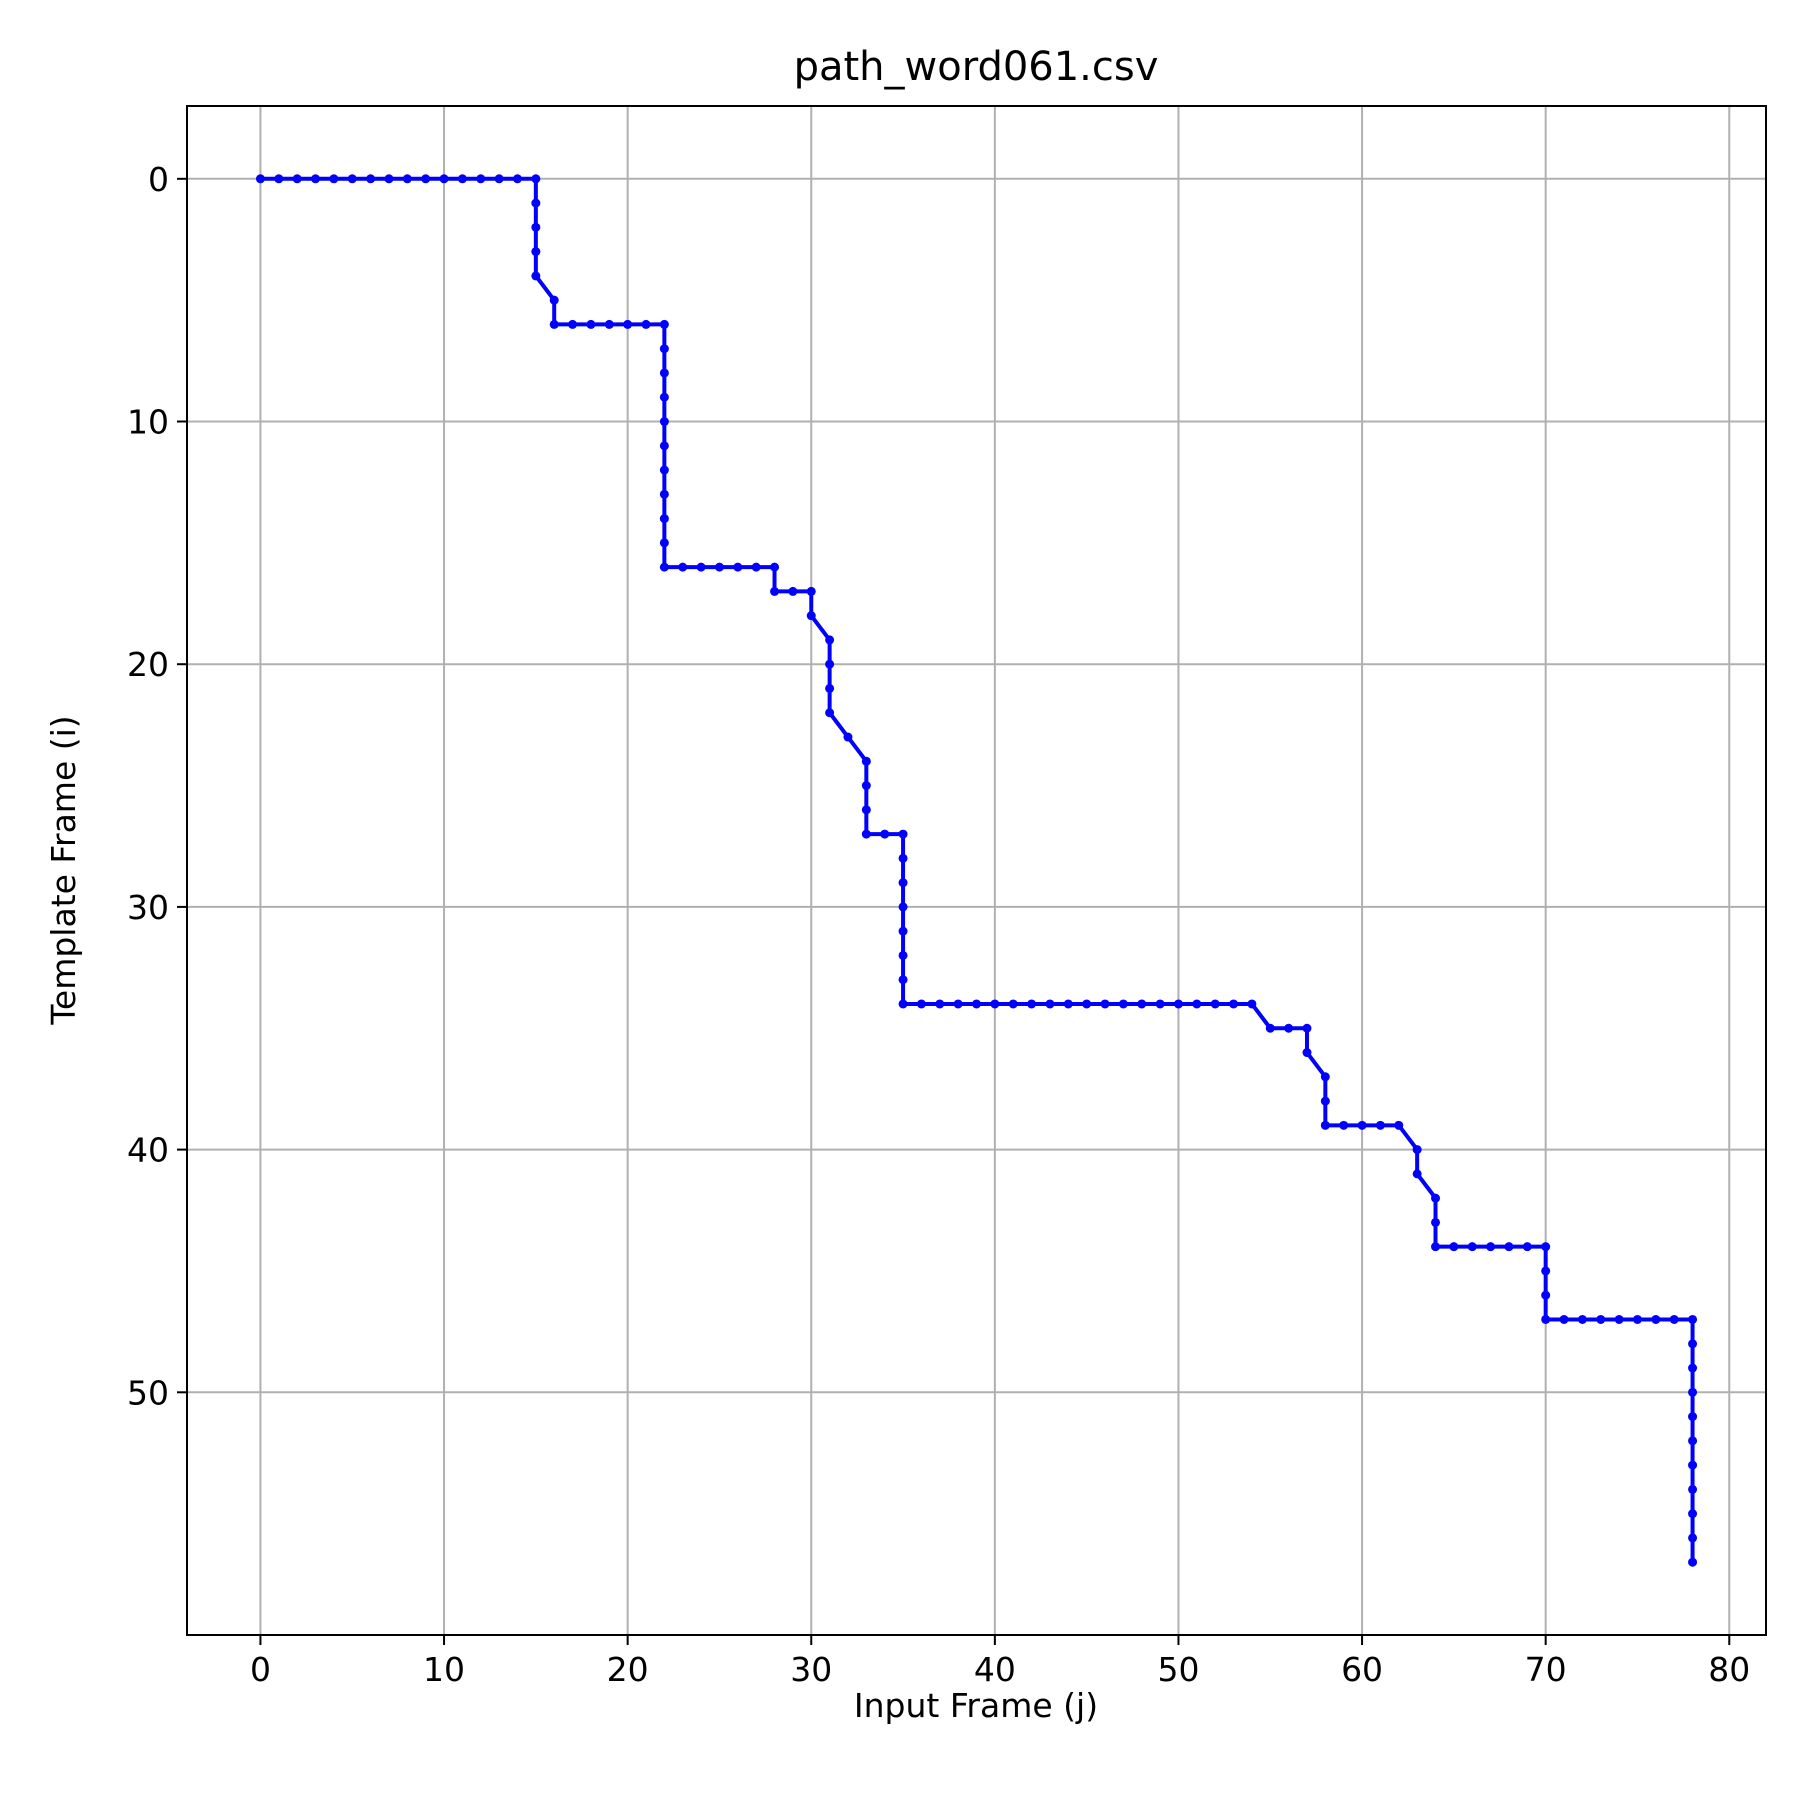 The image size is (1800, 1800). What do you see at coordinates (148, 664) in the screenshot?
I see `y-tick-label: 20` at bounding box center [148, 664].